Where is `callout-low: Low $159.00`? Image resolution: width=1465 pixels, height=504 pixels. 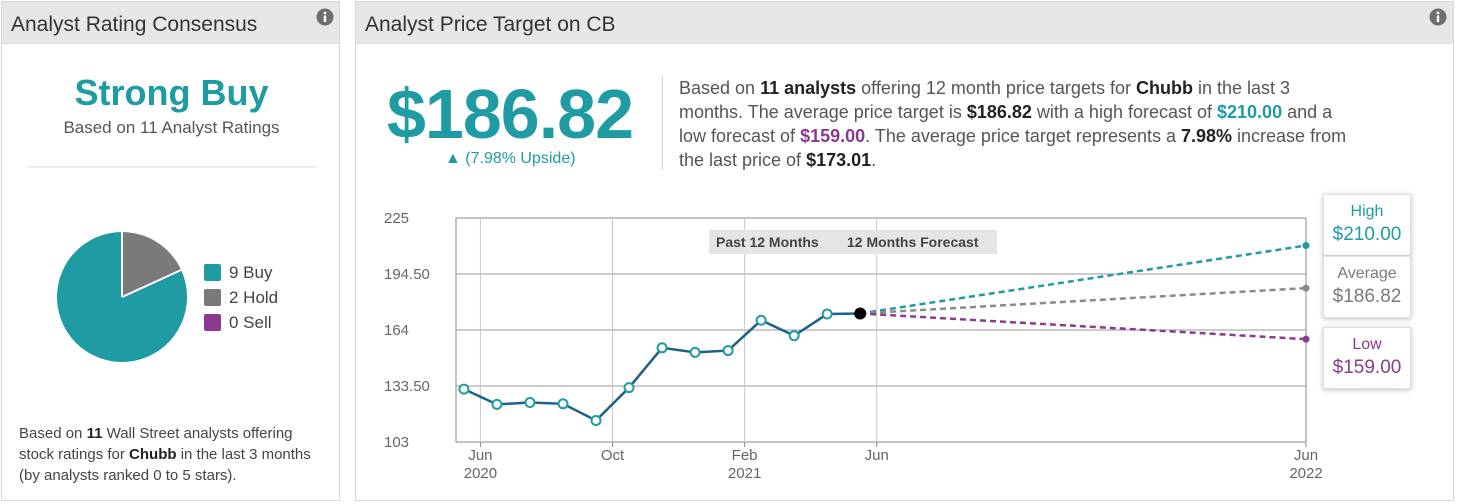
callout-low: Low $159.00 is located at coordinates (1367, 358).